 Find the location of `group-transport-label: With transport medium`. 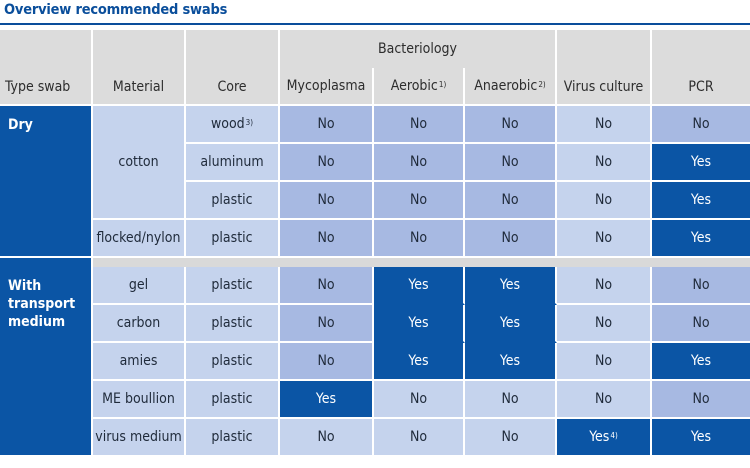

group-transport-label: With transport medium is located at coordinates (46, 362).